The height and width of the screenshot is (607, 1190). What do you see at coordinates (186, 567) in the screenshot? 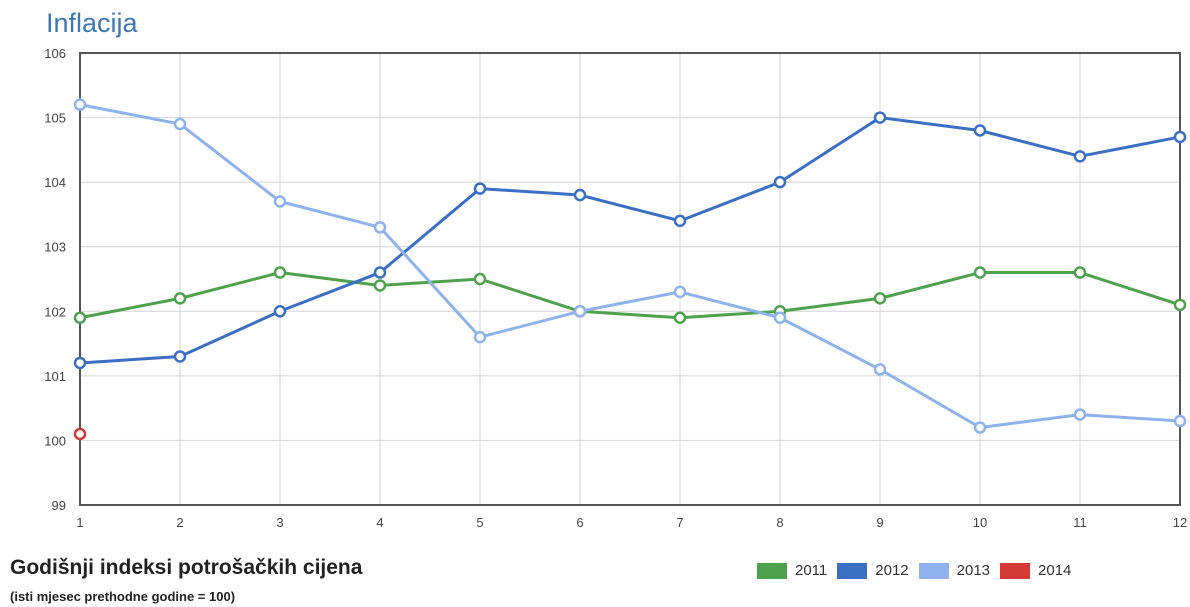
I see `chart-subtitle: Godišnji indeksi potrošačkih cijena` at bounding box center [186, 567].